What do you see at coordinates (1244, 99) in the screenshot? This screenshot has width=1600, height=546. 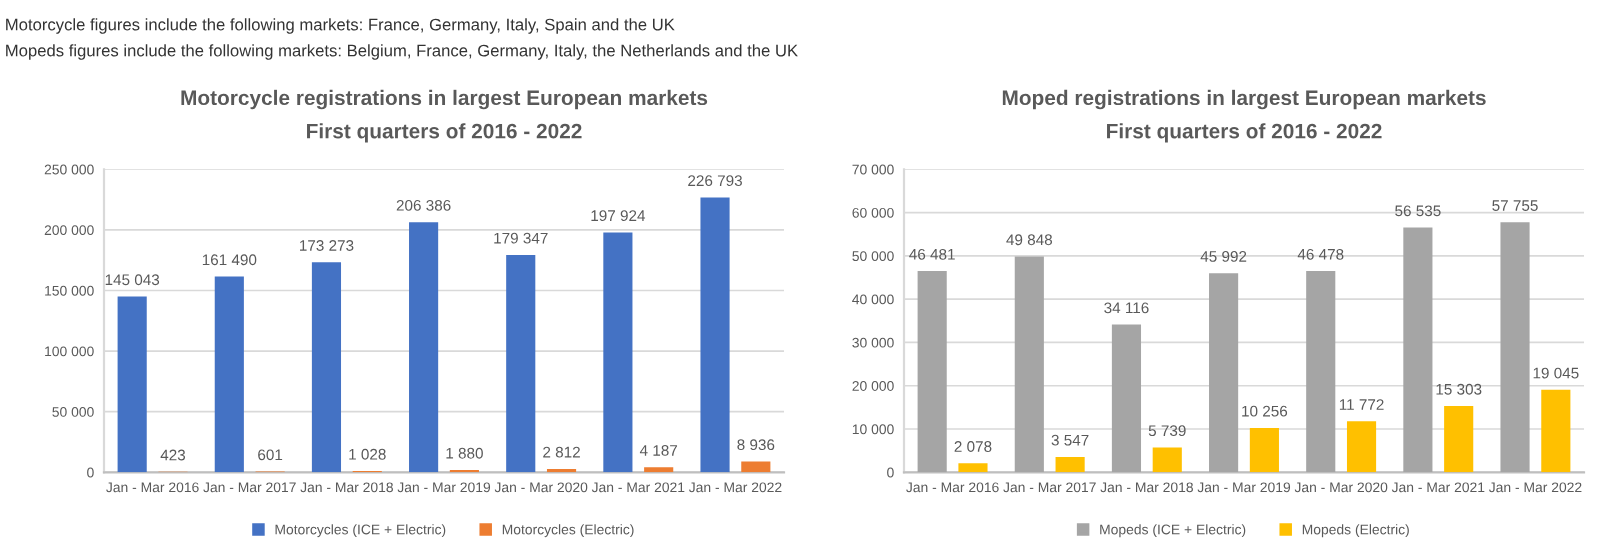 I see `chart-title: Moped registrations in largest European markets` at bounding box center [1244, 99].